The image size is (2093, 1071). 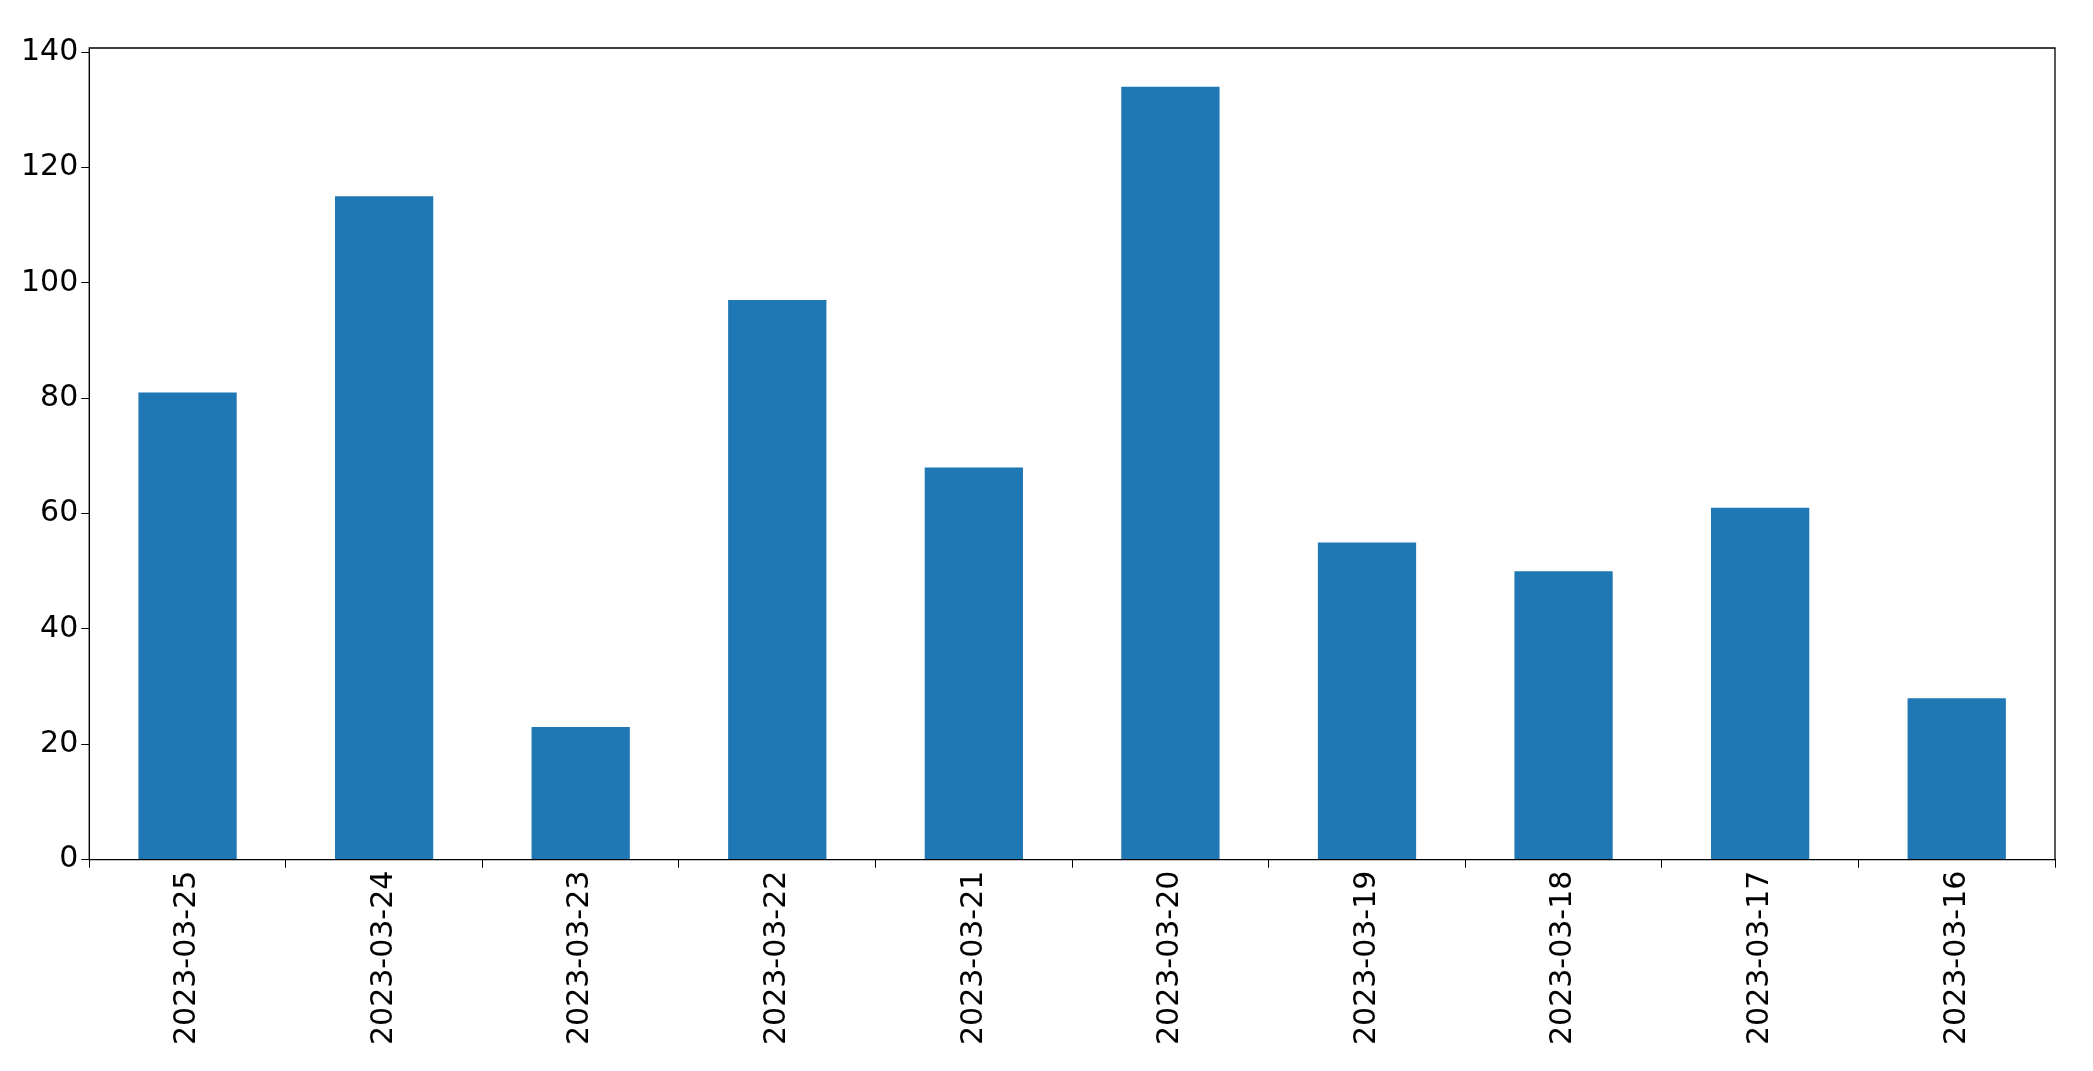 I want to click on y-tick-label: 120, so click(x=50, y=165).